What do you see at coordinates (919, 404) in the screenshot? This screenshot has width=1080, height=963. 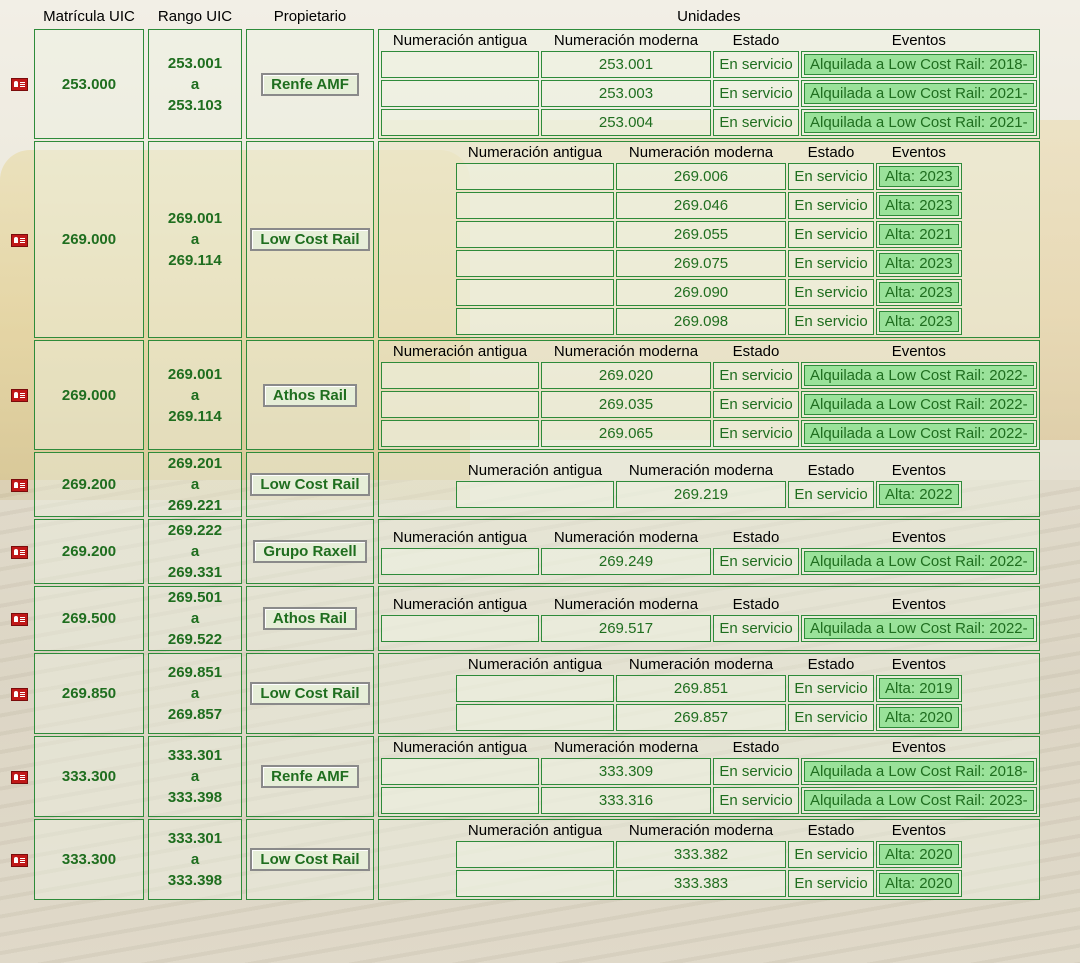 I see `event-badge: Alquilada a Low Cost Rail: 2022-` at bounding box center [919, 404].